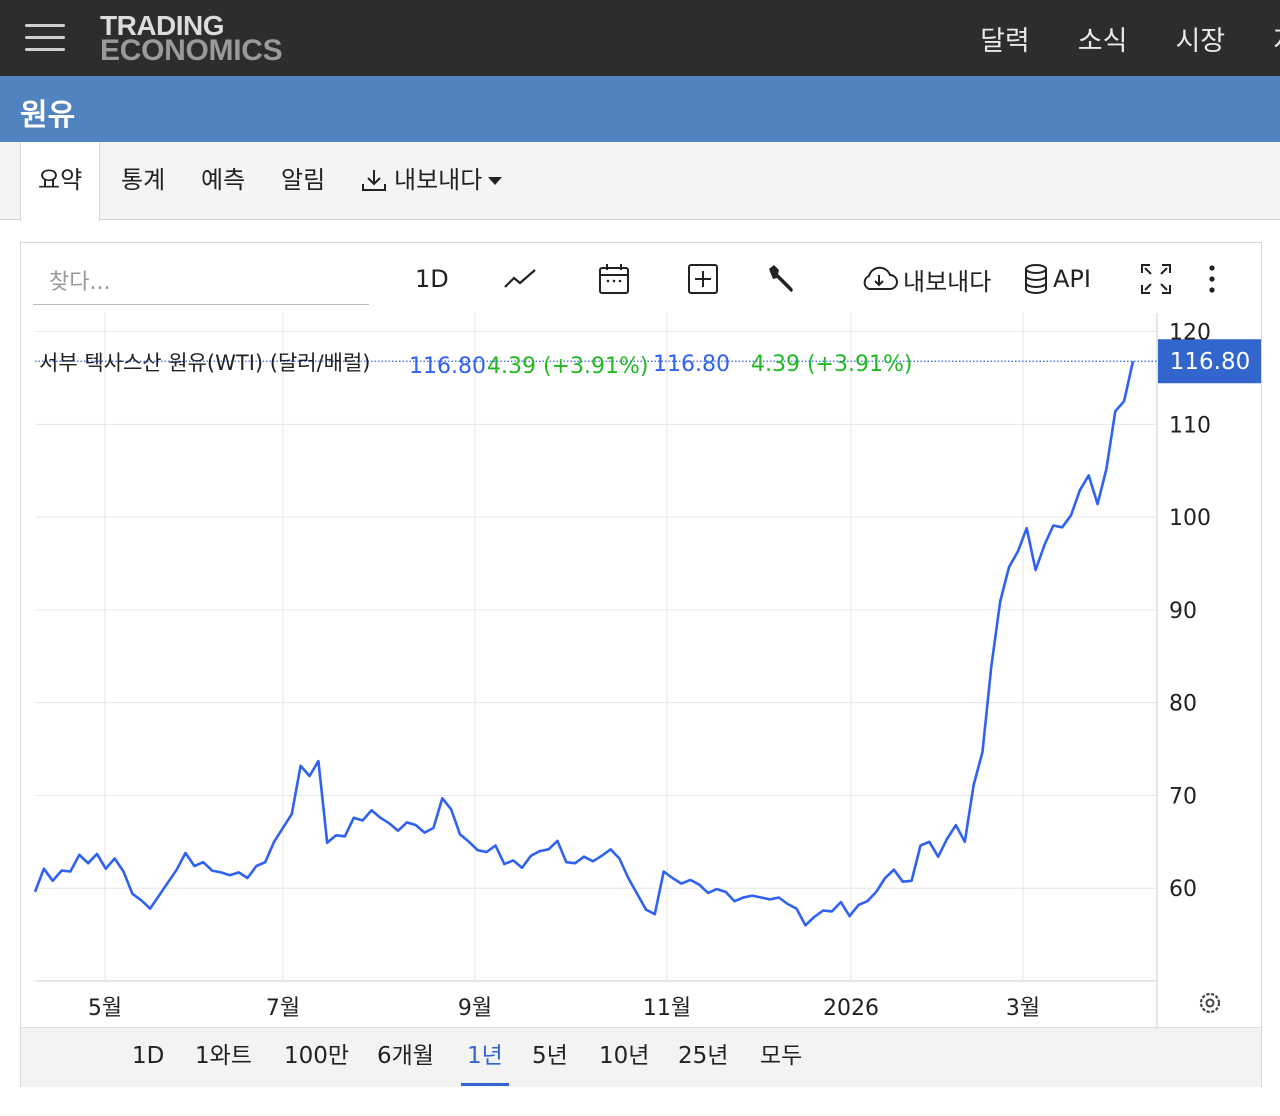 This screenshot has height=1116, width=1280. Describe the element at coordinates (947, 281) in the screenshot. I see `export-label: 내보내다` at that location.